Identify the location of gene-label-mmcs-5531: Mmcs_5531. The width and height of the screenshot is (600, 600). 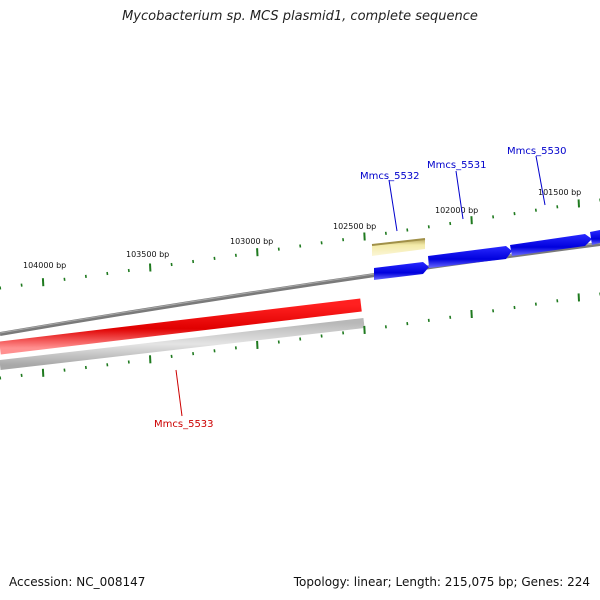
(457, 165).